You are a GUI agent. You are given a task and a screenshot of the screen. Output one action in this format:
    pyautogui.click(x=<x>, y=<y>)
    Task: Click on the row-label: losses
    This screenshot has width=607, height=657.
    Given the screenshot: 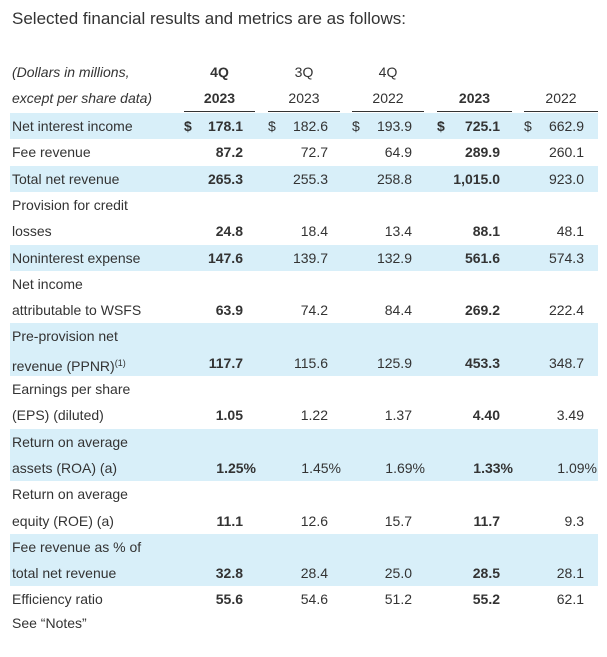 What is the action you would take?
    pyautogui.click(x=32, y=231)
    